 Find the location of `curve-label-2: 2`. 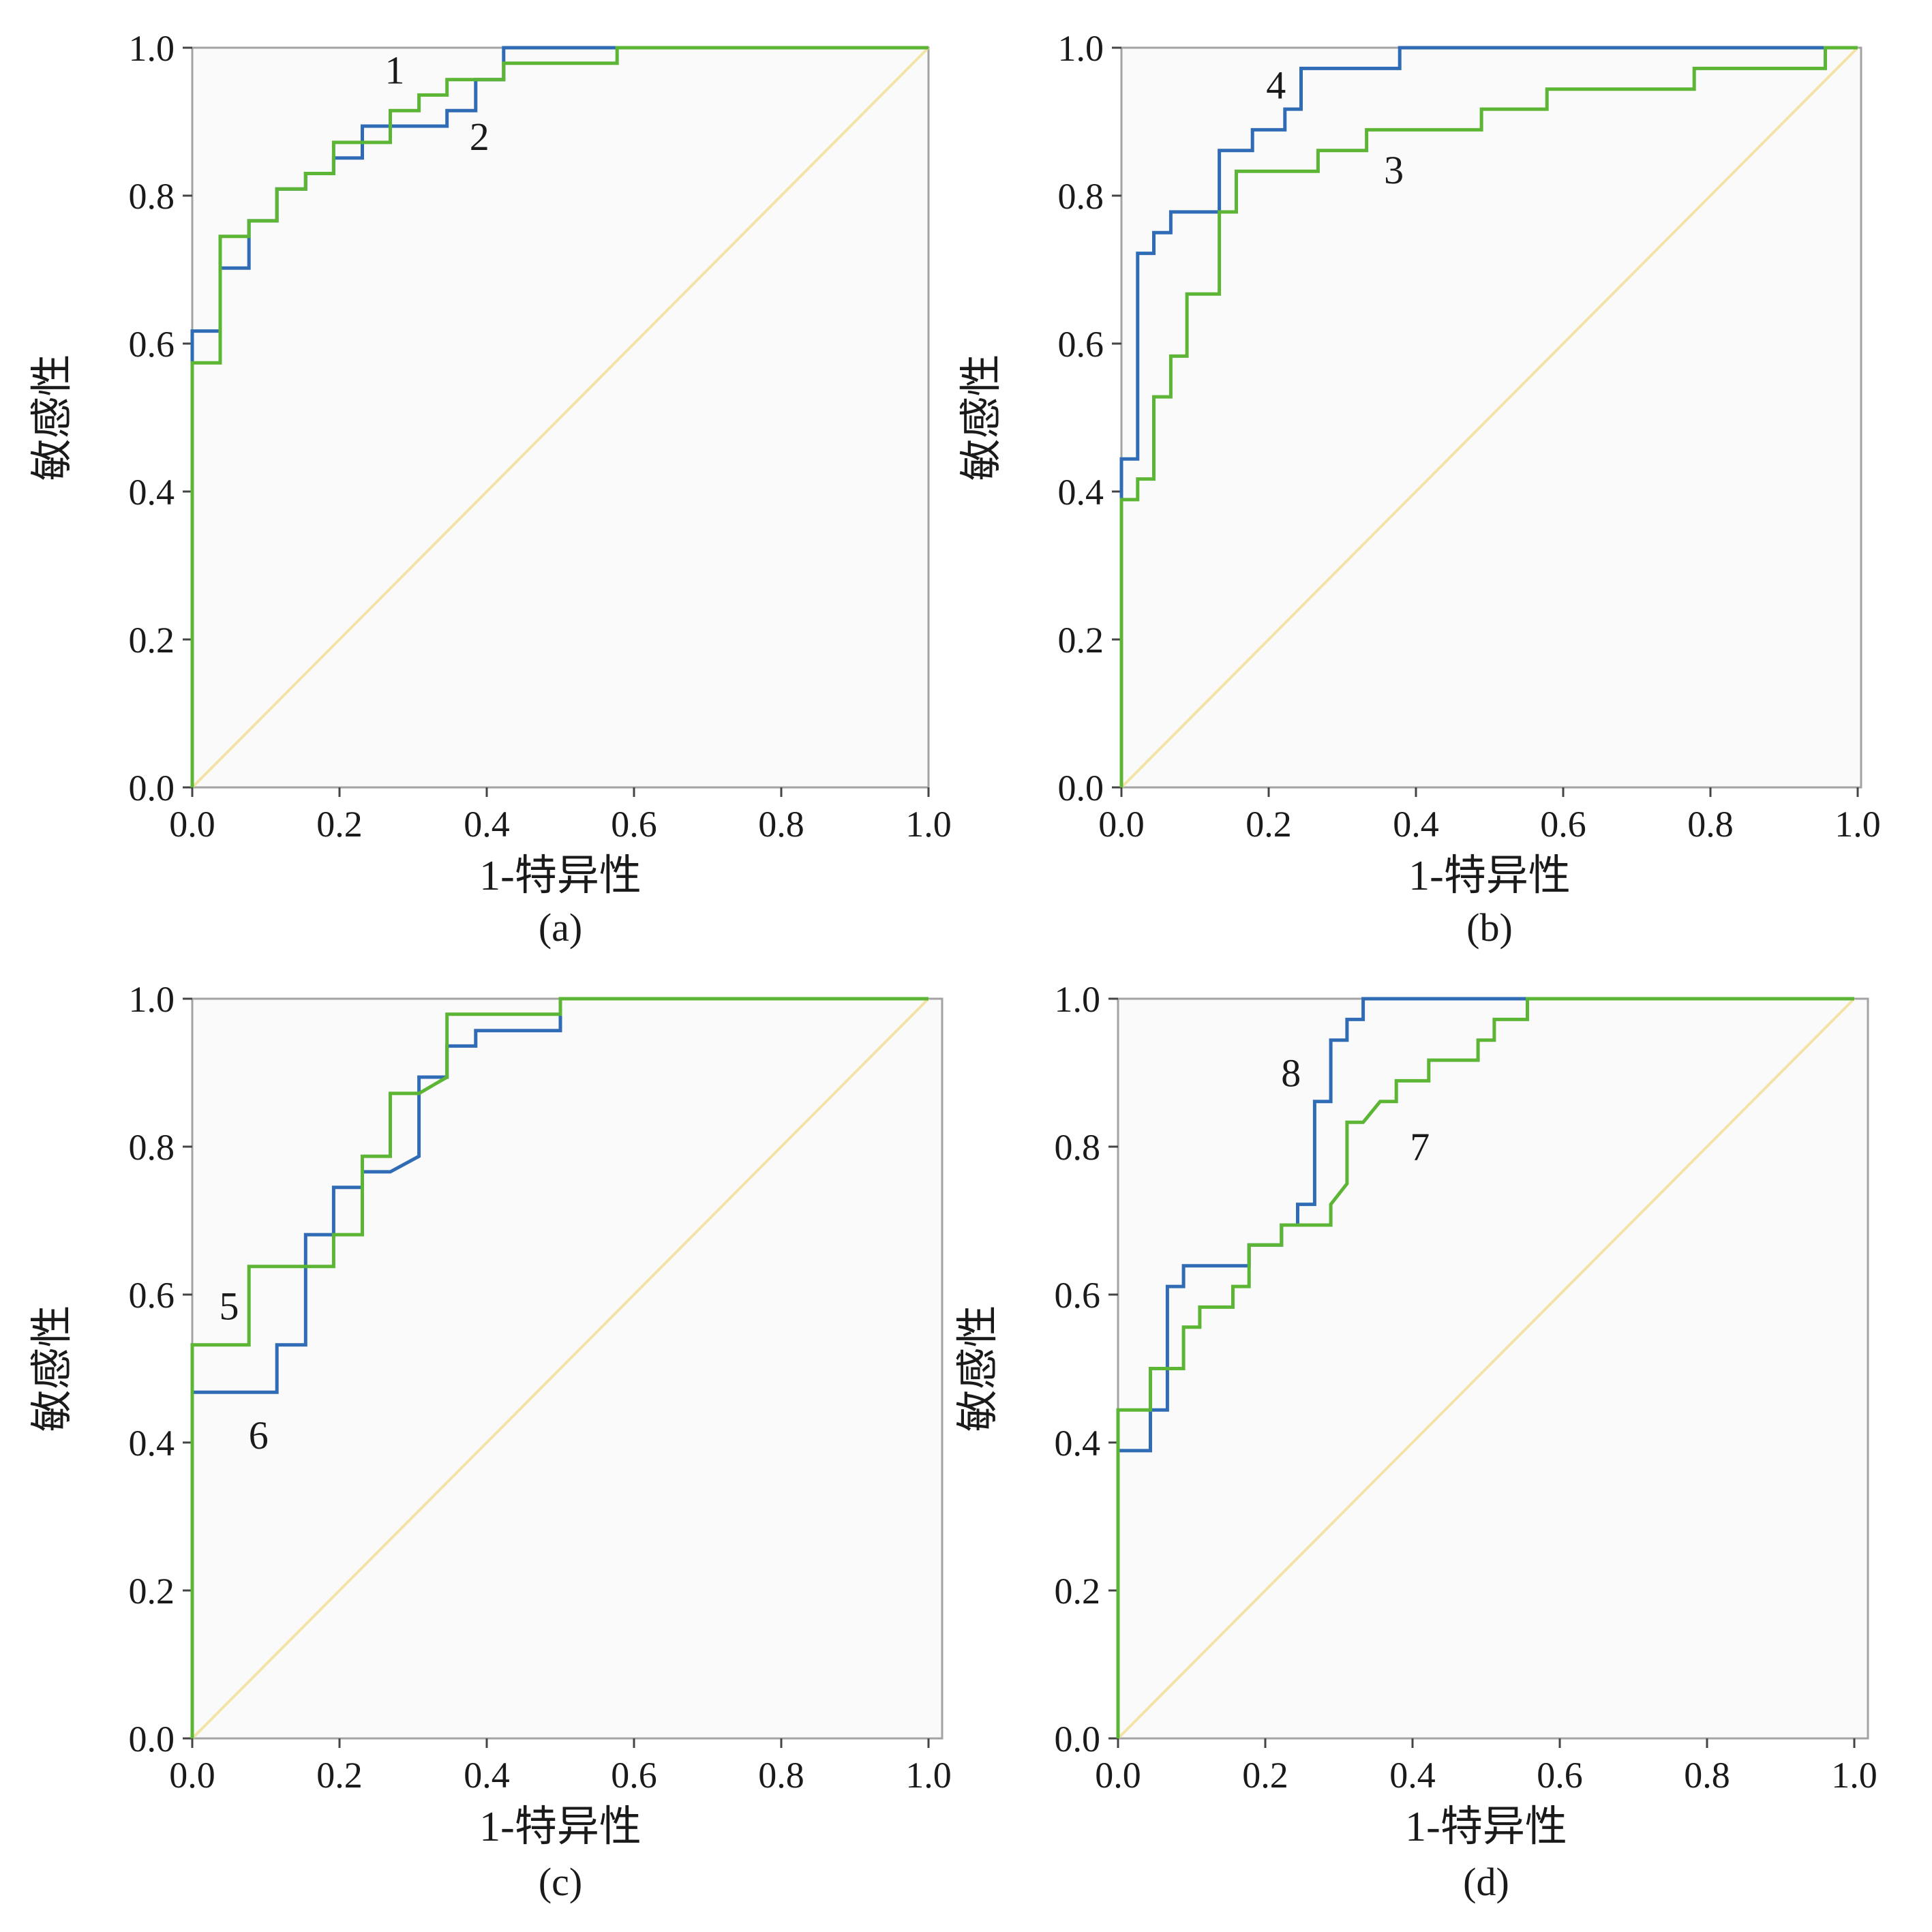

curve-label-2: 2 is located at coordinates (479, 137).